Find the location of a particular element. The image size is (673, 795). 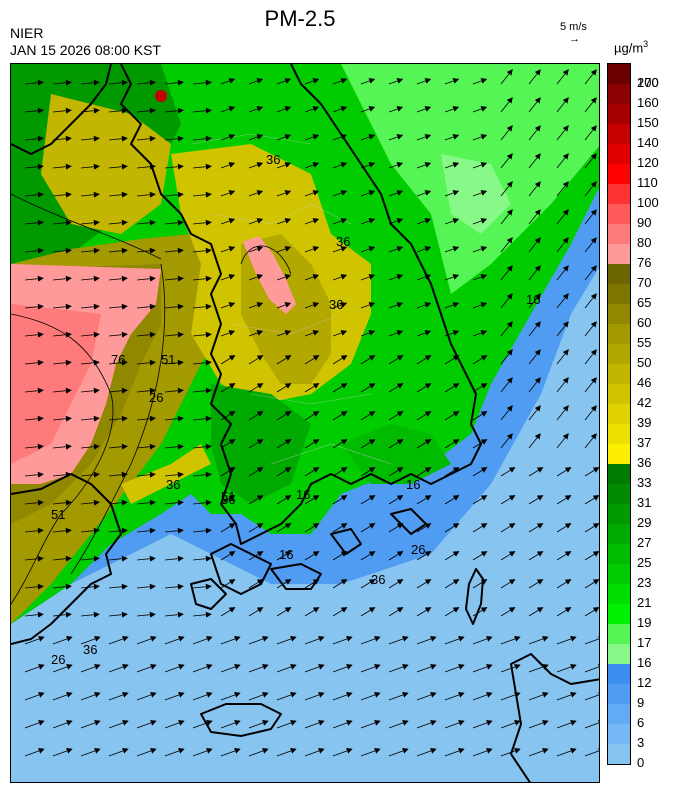

colorbar-tick-label: 19 is located at coordinates (644, 622).